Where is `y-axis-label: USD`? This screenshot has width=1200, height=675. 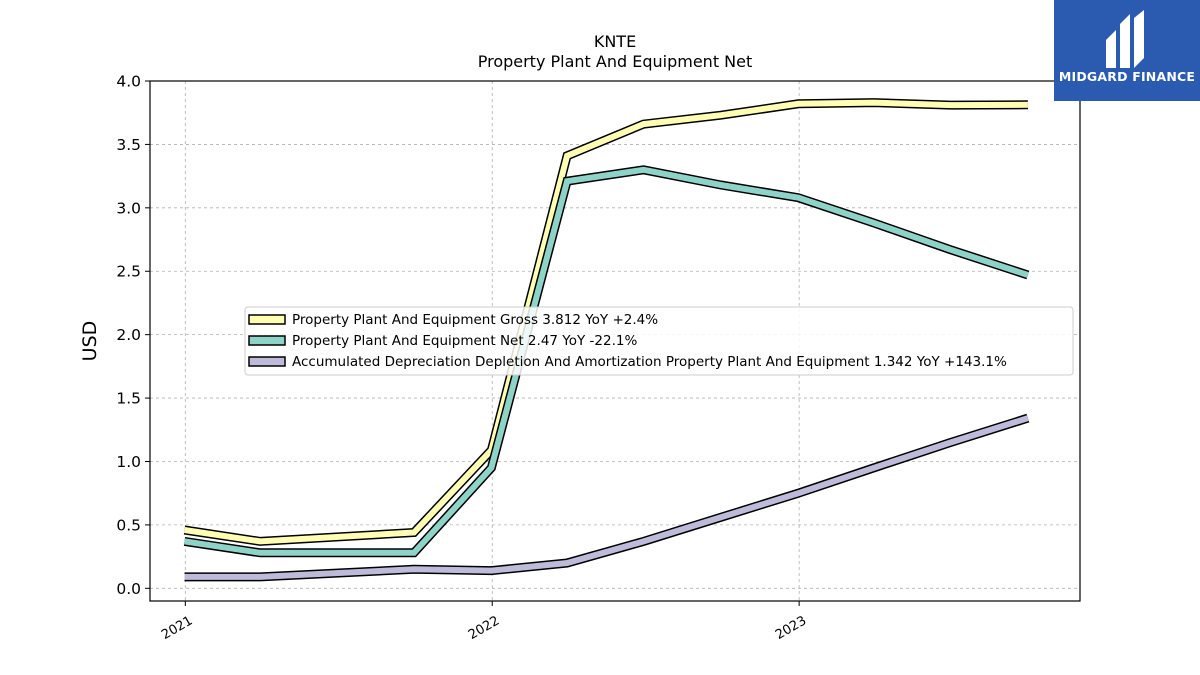 y-axis-label: USD is located at coordinates (90, 341).